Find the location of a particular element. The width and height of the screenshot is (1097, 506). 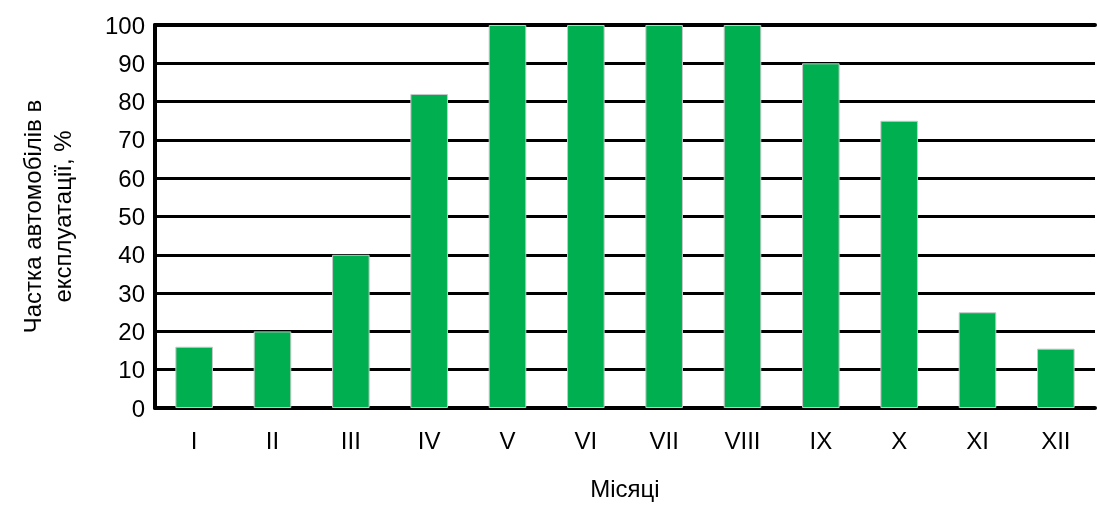

x-tick-label: V is located at coordinates (507, 440).